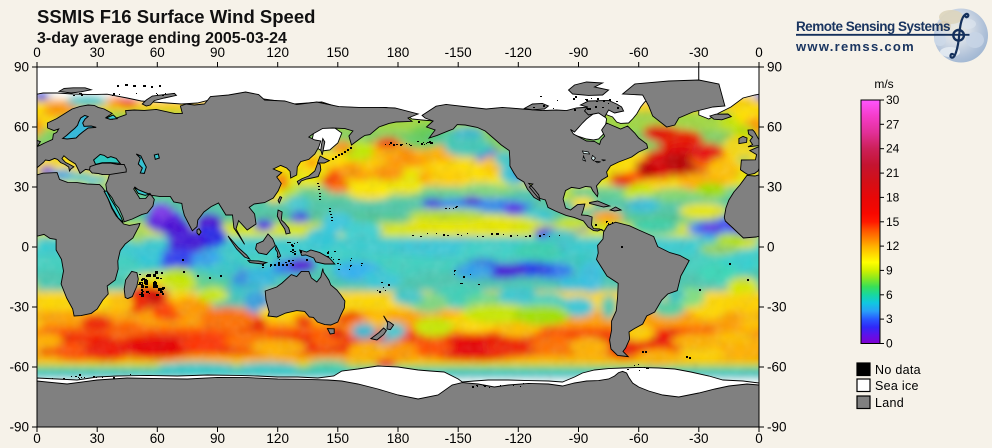 The width and height of the screenshot is (992, 448). What do you see at coordinates (889, 319) in the screenshot?
I see `svg-text: 3` at bounding box center [889, 319].